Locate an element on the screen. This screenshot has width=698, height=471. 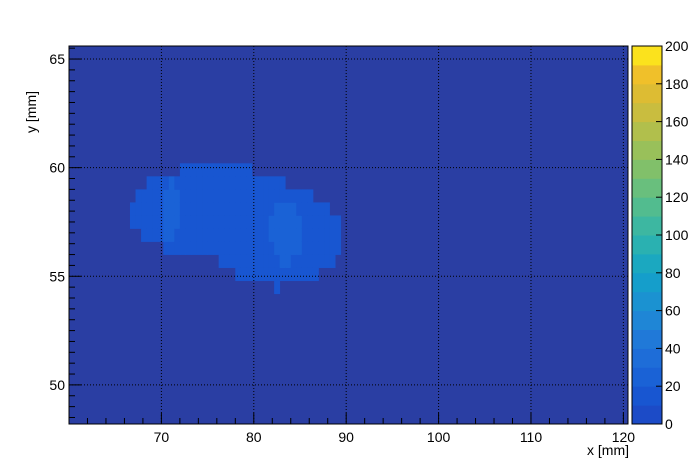
colorbar-tick-label: 120 is located at coordinates (677, 197).